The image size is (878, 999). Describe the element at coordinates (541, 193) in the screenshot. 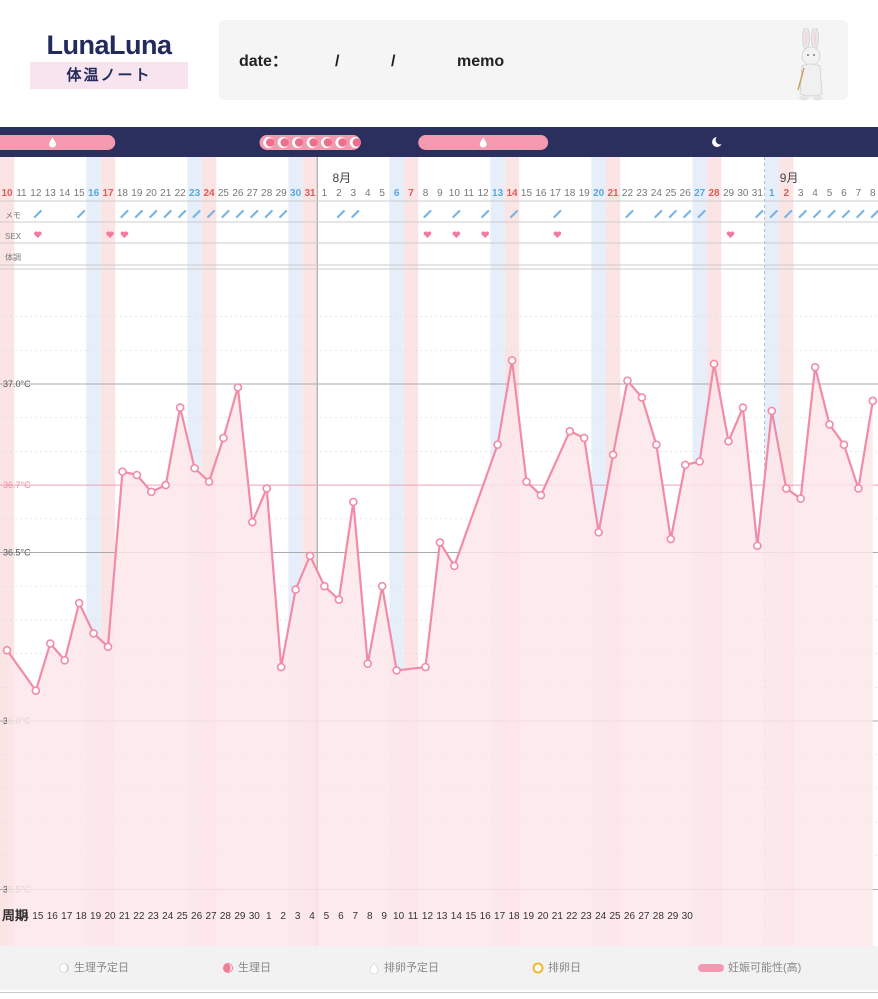

I see `date-label: 16` at that location.